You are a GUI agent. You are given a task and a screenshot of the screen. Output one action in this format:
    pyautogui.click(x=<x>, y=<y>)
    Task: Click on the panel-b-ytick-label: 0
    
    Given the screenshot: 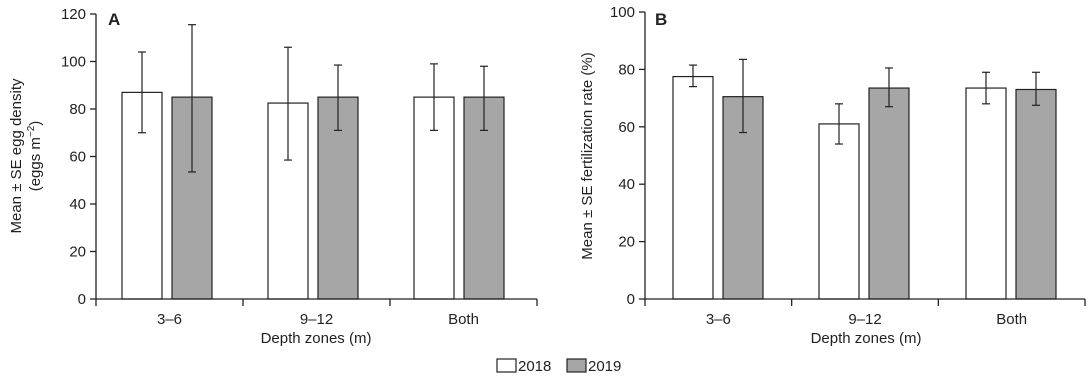 What is the action you would take?
    pyautogui.click(x=631, y=299)
    